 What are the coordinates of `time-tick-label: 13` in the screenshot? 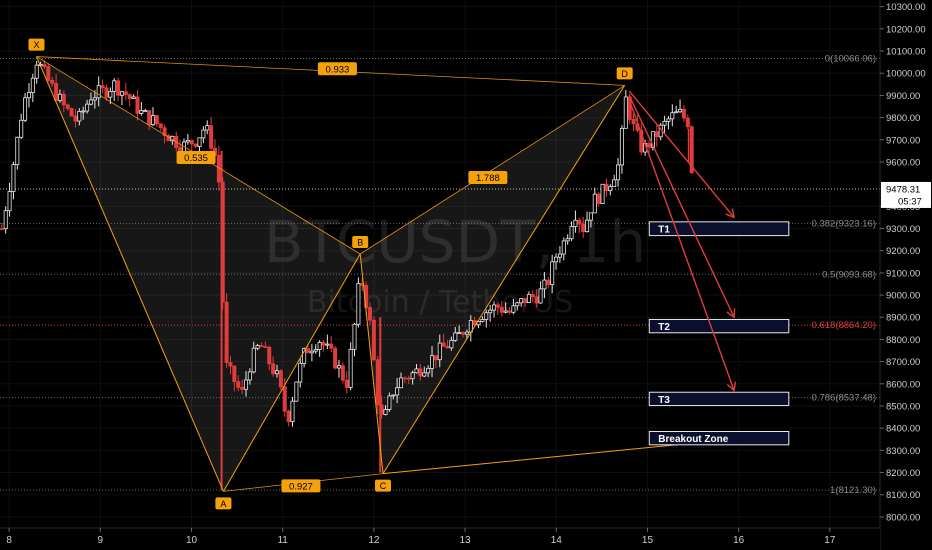 It's located at (466, 540).